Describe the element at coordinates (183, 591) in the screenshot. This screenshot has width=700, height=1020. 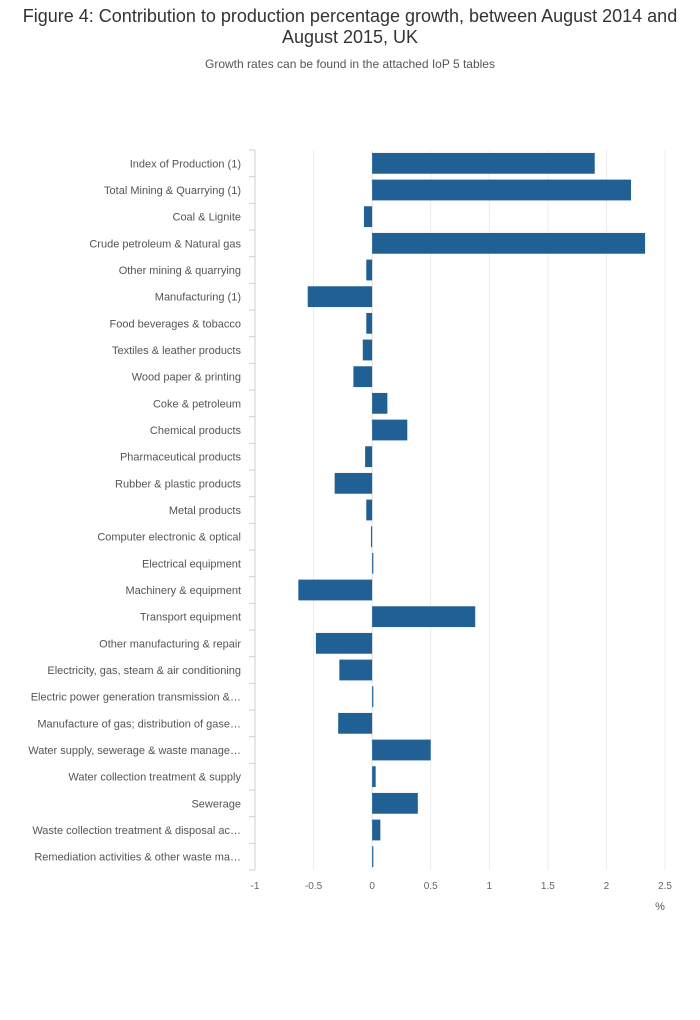
I see `category-label: Machinery & equipment` at that location.